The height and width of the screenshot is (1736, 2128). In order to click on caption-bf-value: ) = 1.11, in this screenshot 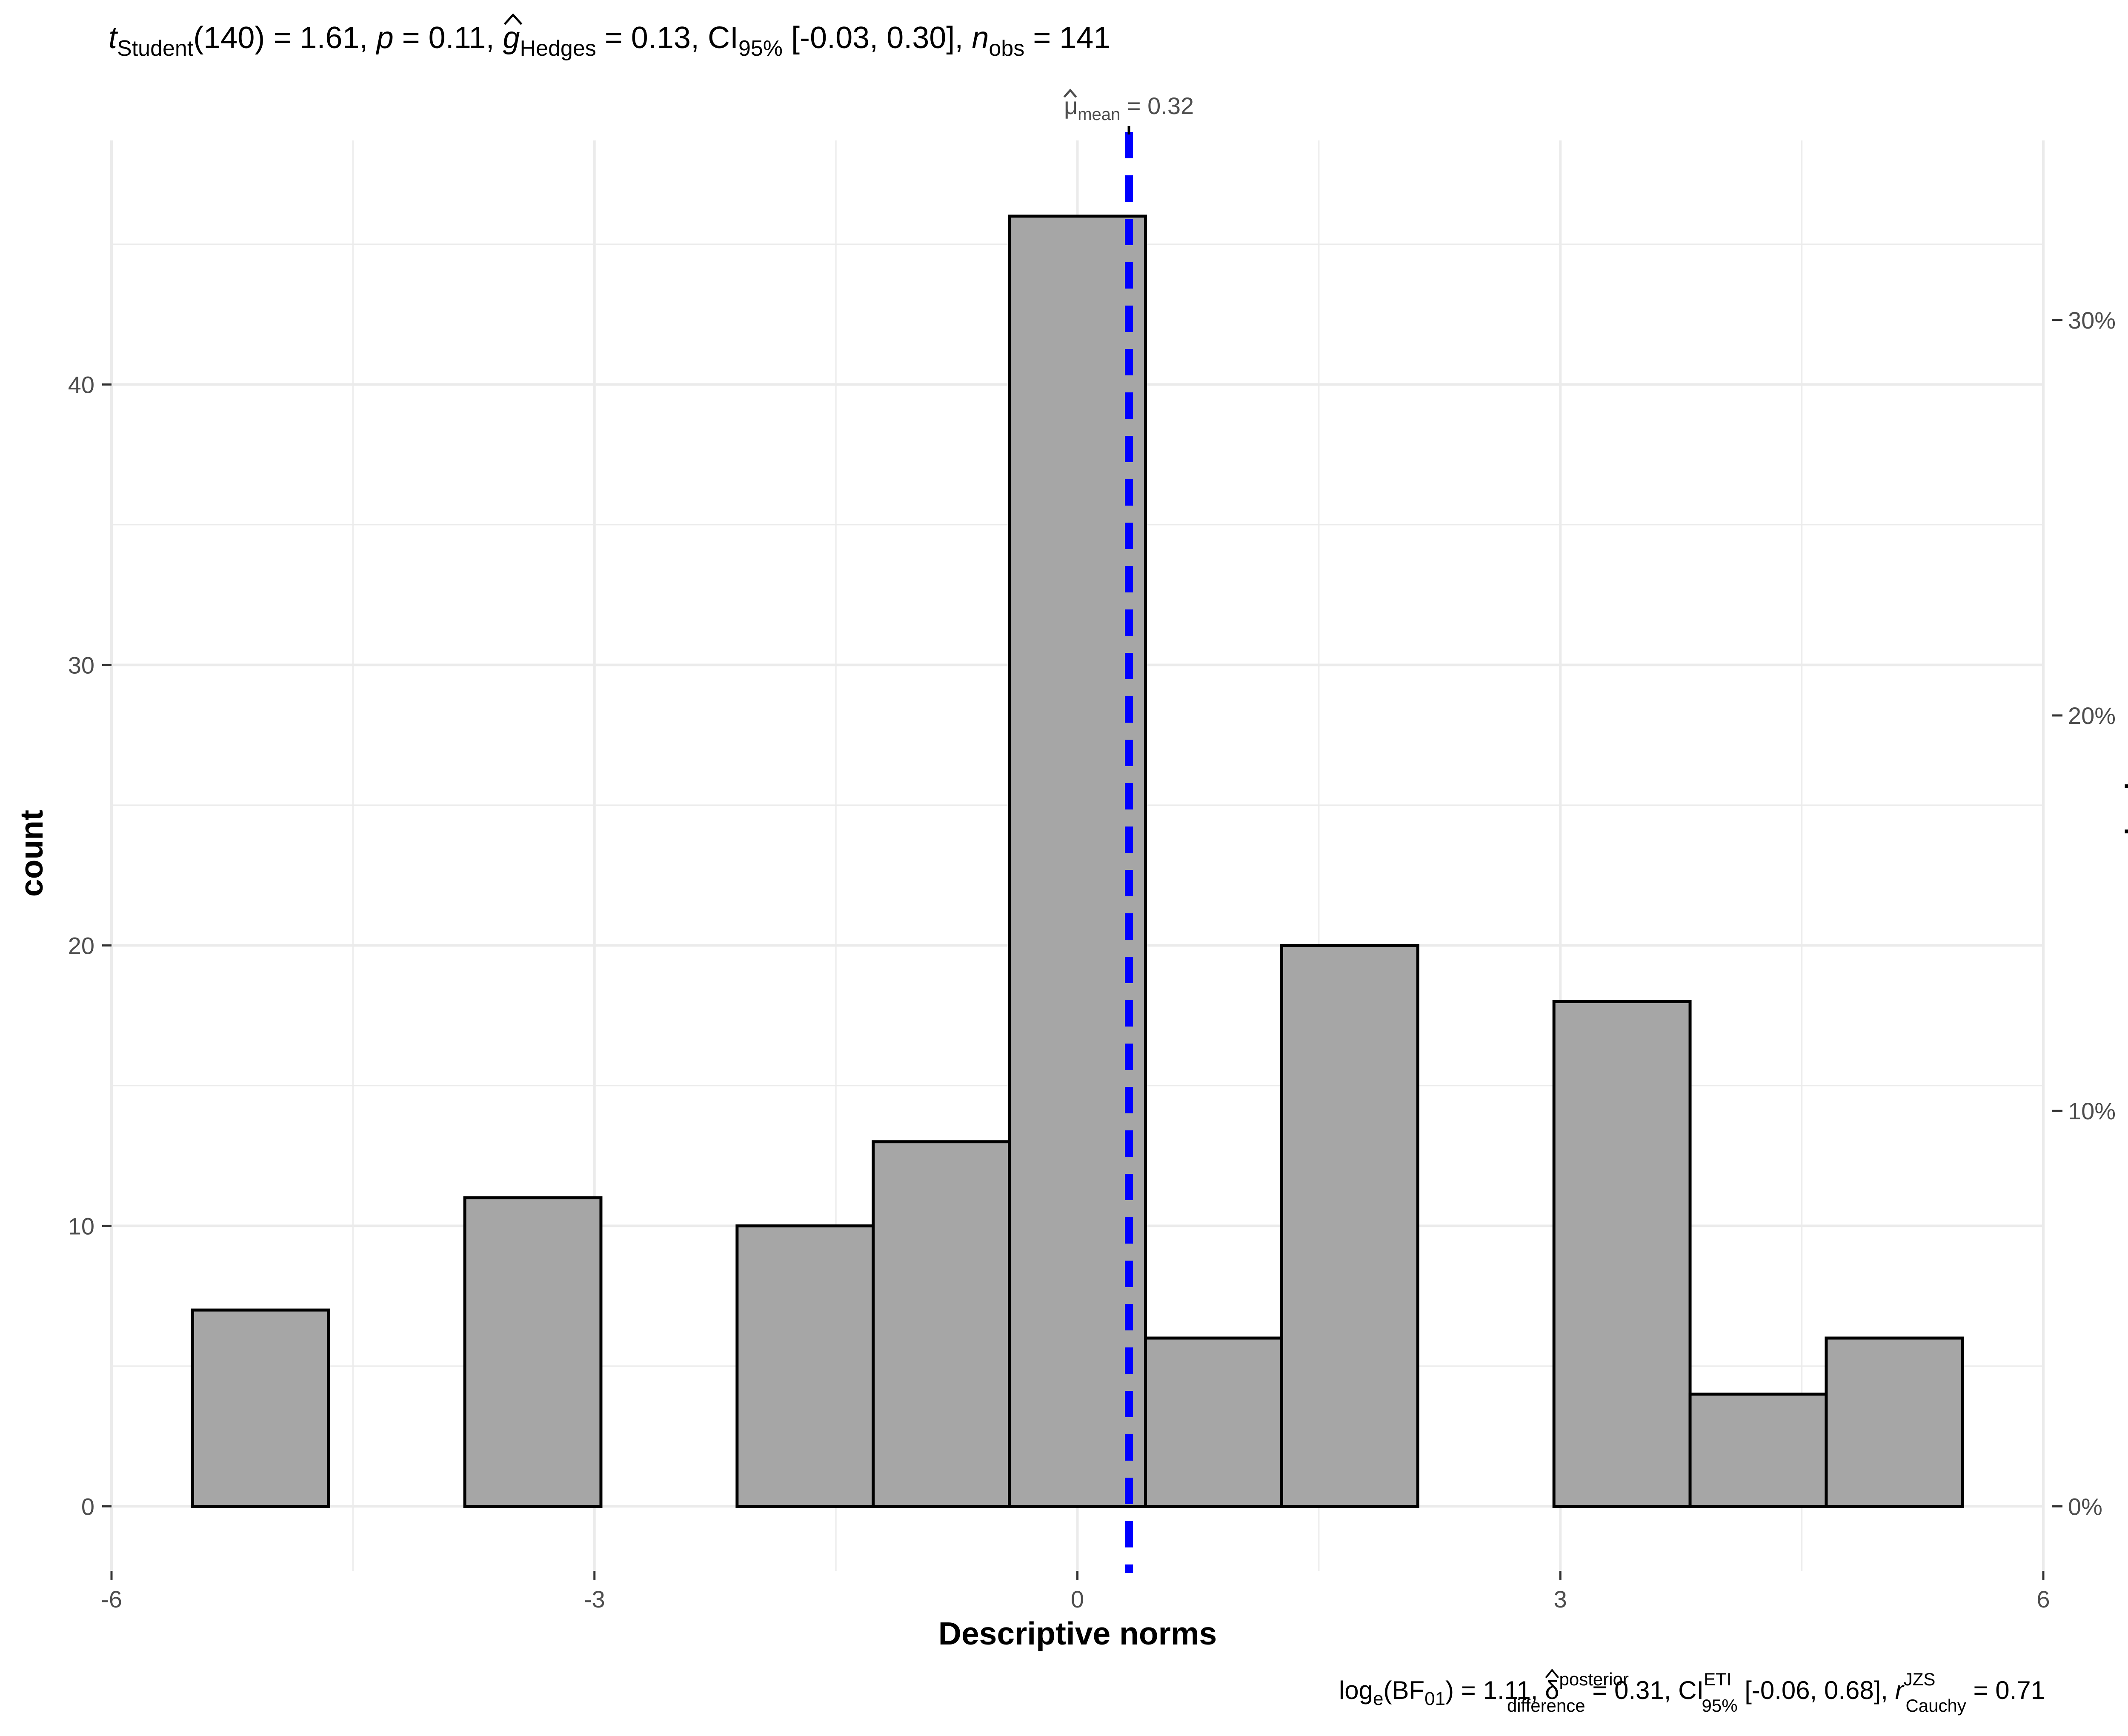, I will do `click(1495, 1690)`.